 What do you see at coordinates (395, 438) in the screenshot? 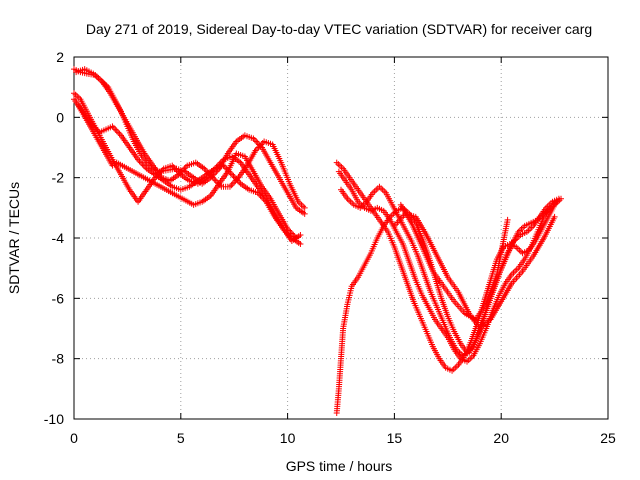
I see `x-tick-label: 15` at bounding box center [395, 438].